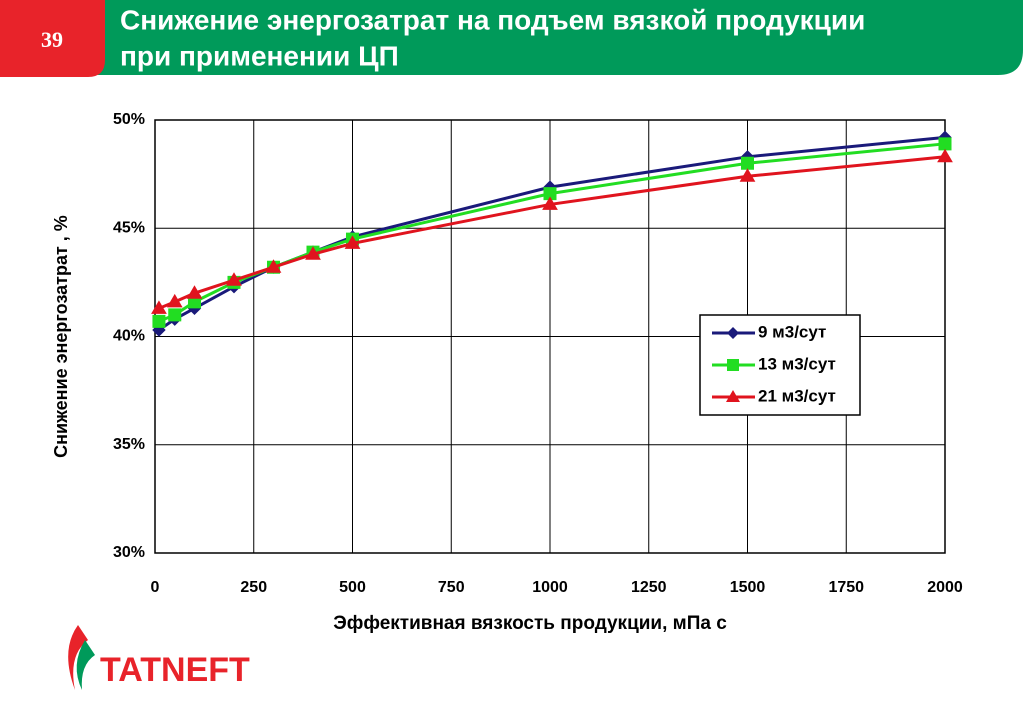  Describe the element at coordinates (550, 587) in the screenshot. I see `x-tick-label: 1000` at that location.